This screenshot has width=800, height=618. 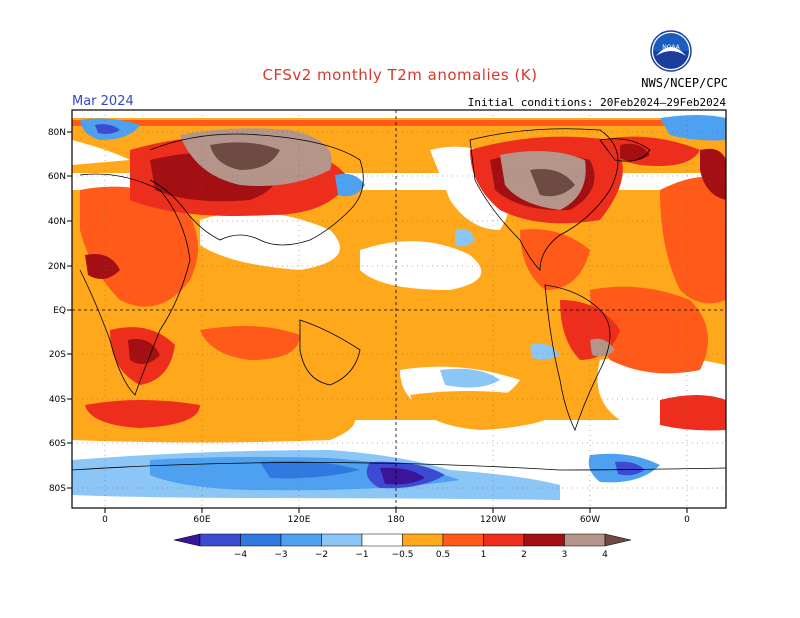 What do you see at coordinates (57, 489) in the screenshot?
I see `lat-label: 80S` at bounding box center [57, 489].